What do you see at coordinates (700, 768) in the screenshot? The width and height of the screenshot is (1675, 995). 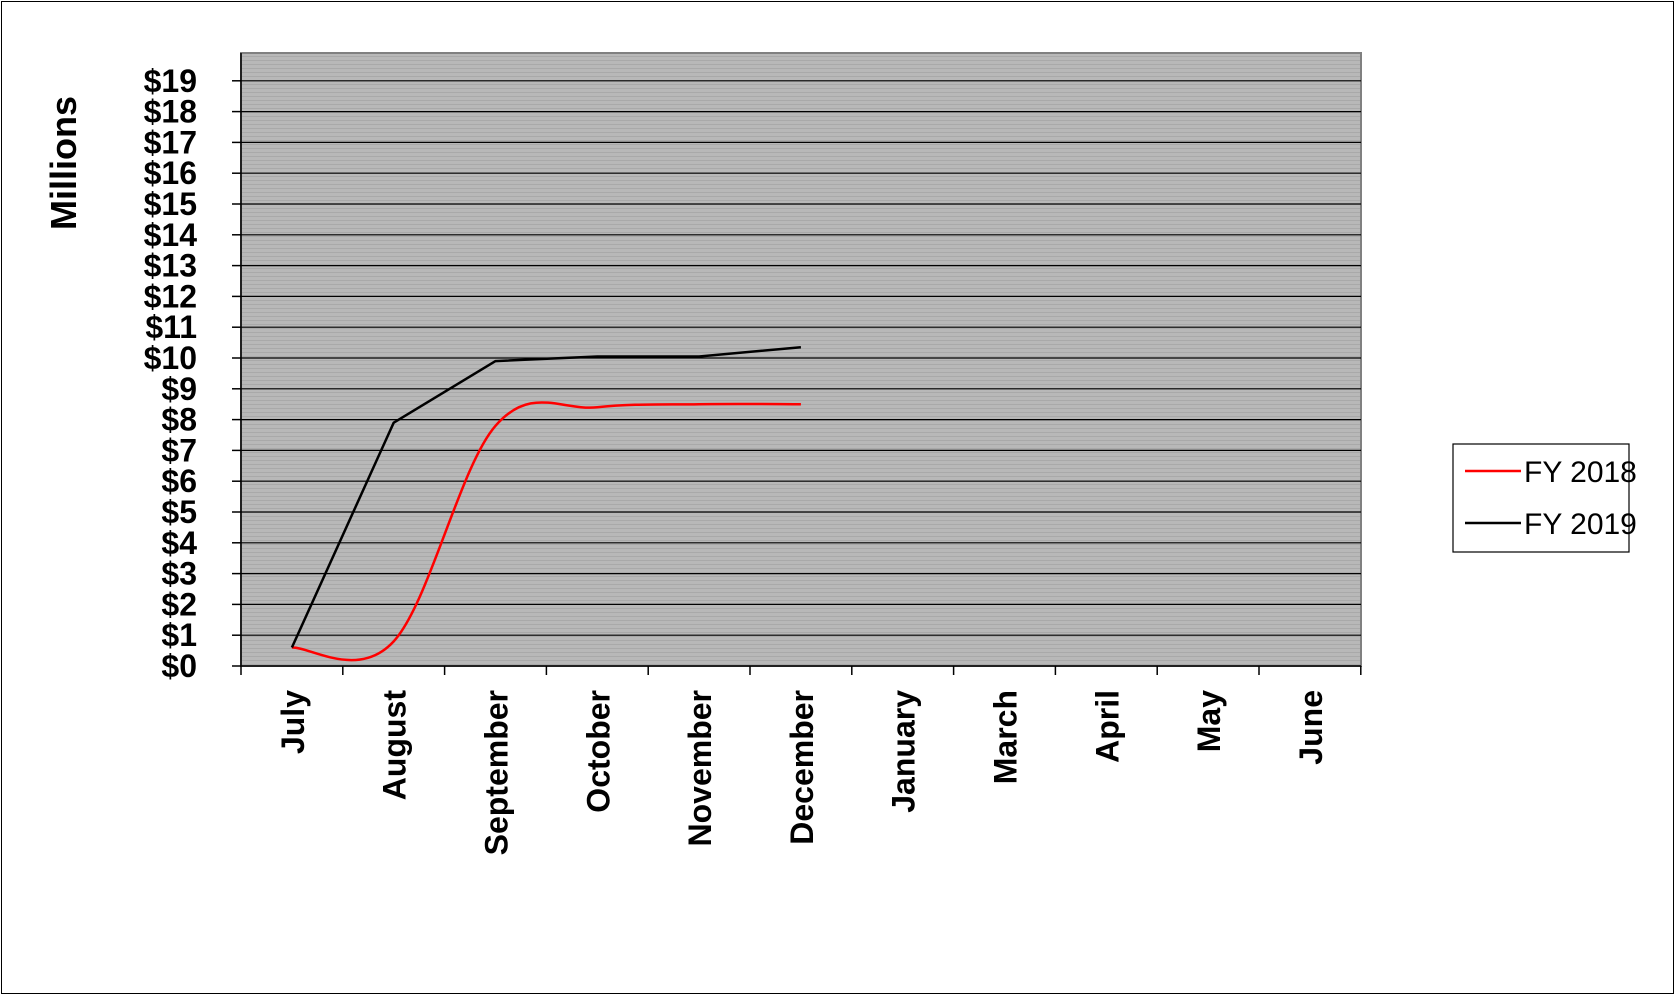 I see `x-tick-label: November` at bounding box center [700, 768].